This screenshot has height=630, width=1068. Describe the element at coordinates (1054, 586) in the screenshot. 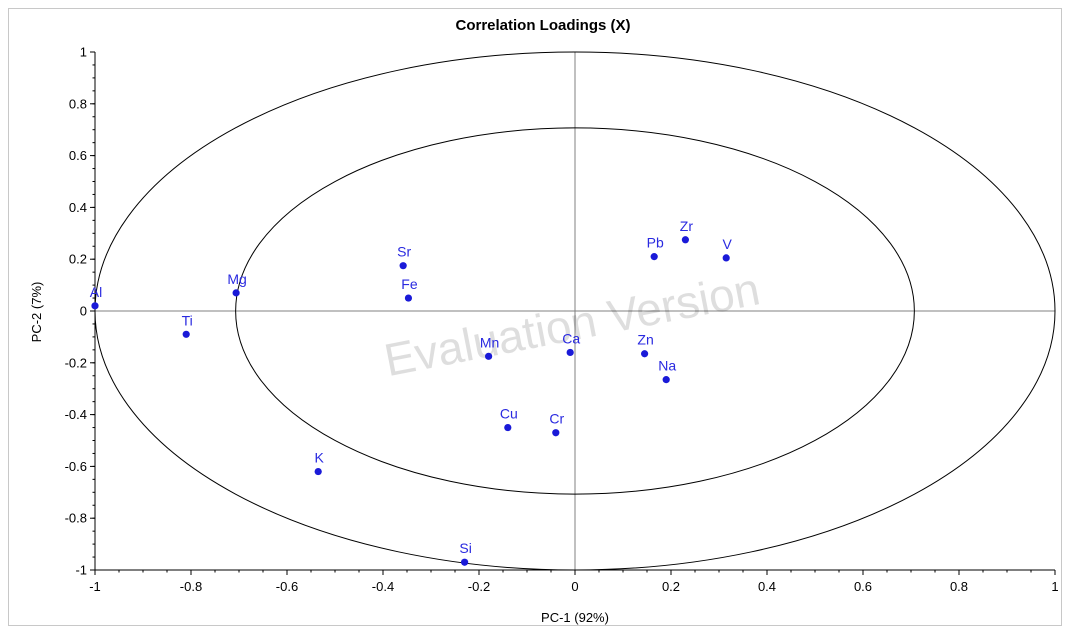

I see `x-tick-label: 1` at that location.